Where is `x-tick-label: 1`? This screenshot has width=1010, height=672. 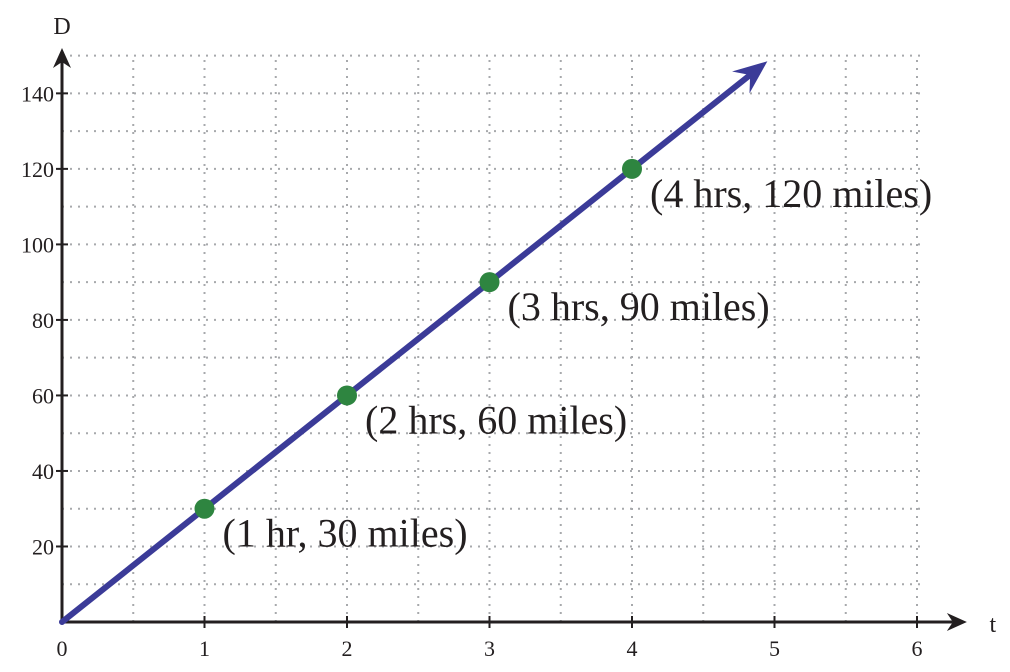 x-tick-label: 1 is located at coordinates (204, 648).